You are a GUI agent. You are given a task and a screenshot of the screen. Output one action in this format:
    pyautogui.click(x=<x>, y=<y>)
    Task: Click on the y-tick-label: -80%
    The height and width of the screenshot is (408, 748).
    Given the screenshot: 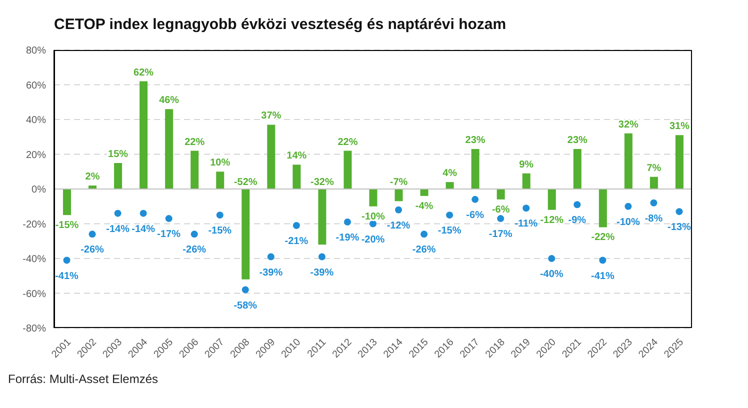 What is the action you would take?
    pyautogui.click(x=34, y=329)
    